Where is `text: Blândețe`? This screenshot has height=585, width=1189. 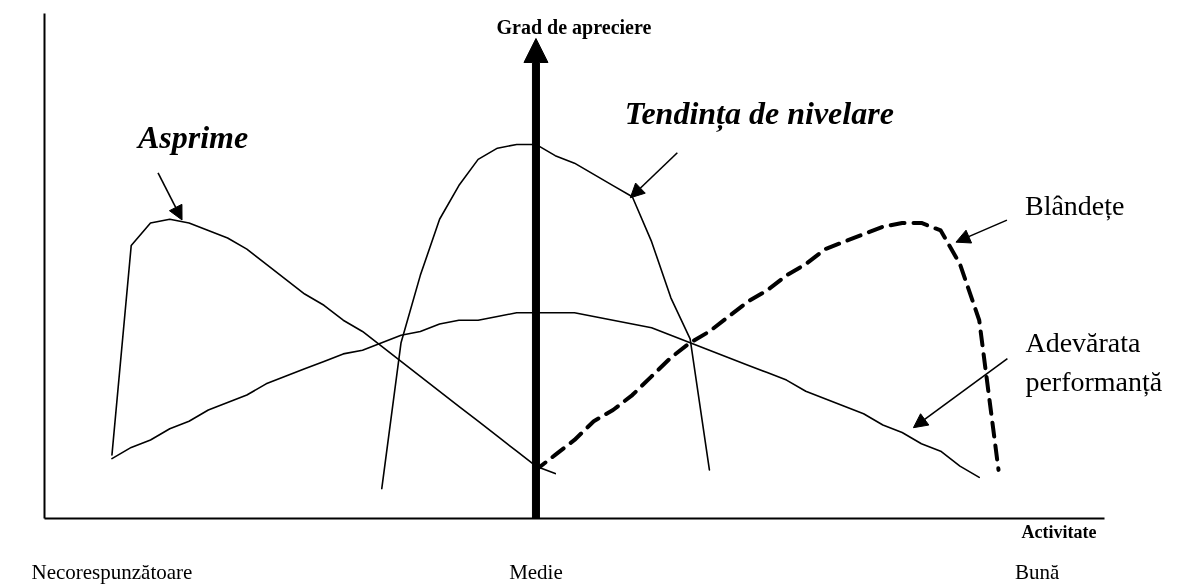 text: Blândețe is located at coordinates (1074, 205).